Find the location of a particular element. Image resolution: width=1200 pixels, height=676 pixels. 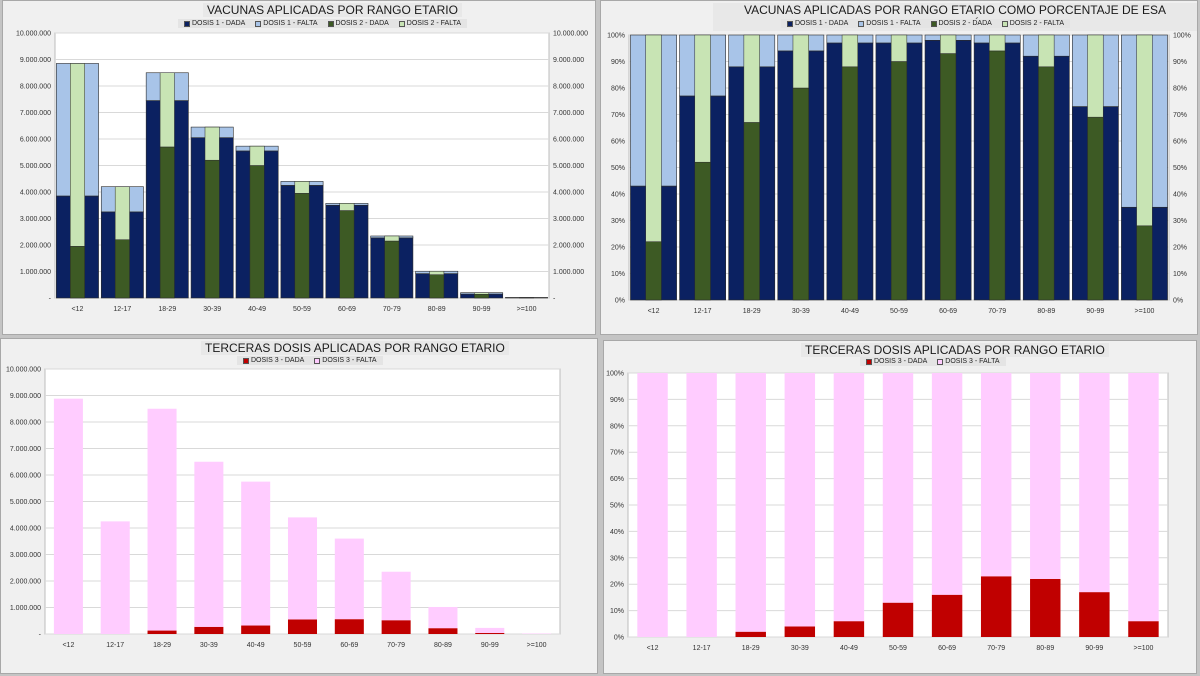

y-tick-label-right: 40% is located at coordinates (1180, 195).